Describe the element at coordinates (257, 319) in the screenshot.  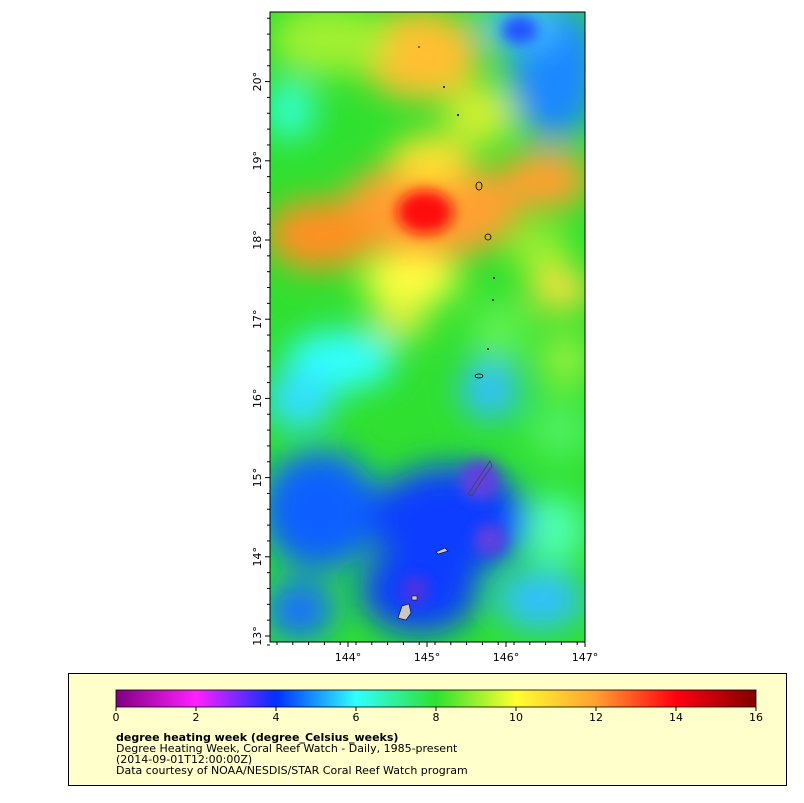
I see `y-tick-label: 17°` at that location.